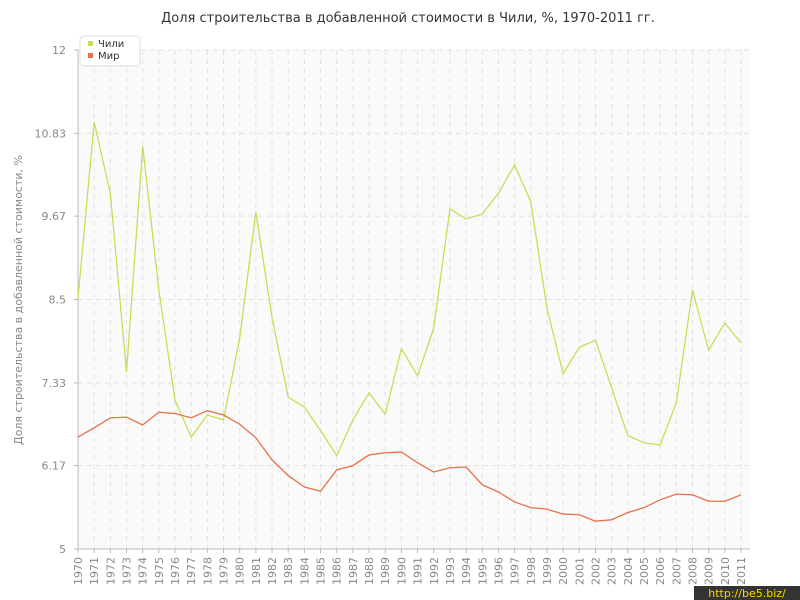  What do you see at coordinates (143, 571) in the screenshot?
I see `x-tick-label: 1974` at bounding box center [143, 571].